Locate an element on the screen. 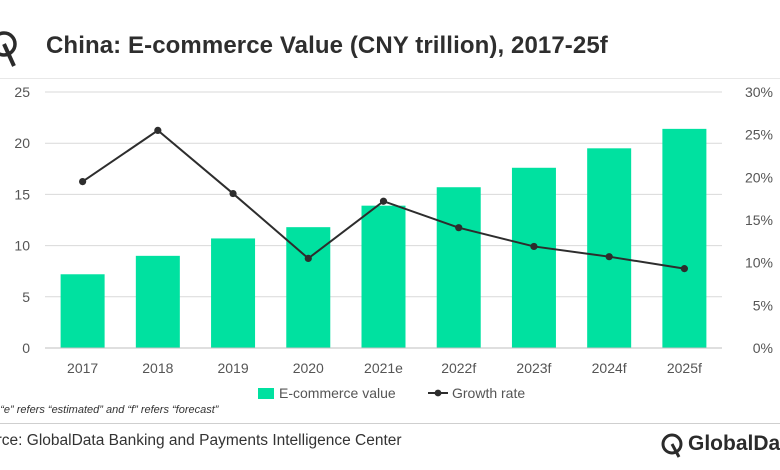 Image resolution: width=780 pixels, height=470 pixels. legend-bar-label: E-commerce value is located at coordinates (337, 393).